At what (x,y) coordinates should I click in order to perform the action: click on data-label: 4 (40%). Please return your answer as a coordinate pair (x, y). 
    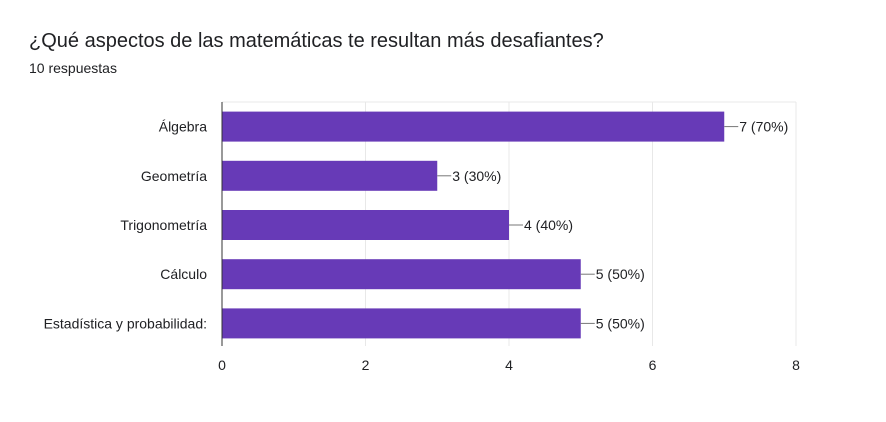
    Looking at the image, I should click on (548, 225).